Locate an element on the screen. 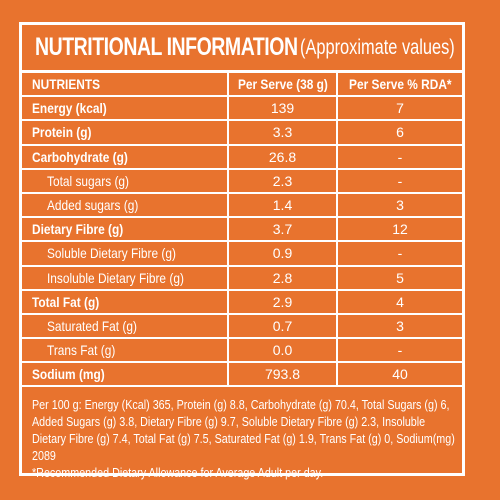 This screenshot has width=500, height=500. table-row: Insoluble Dietary Fibre (g) 2.8 5 is located at coordinates (242, 278).